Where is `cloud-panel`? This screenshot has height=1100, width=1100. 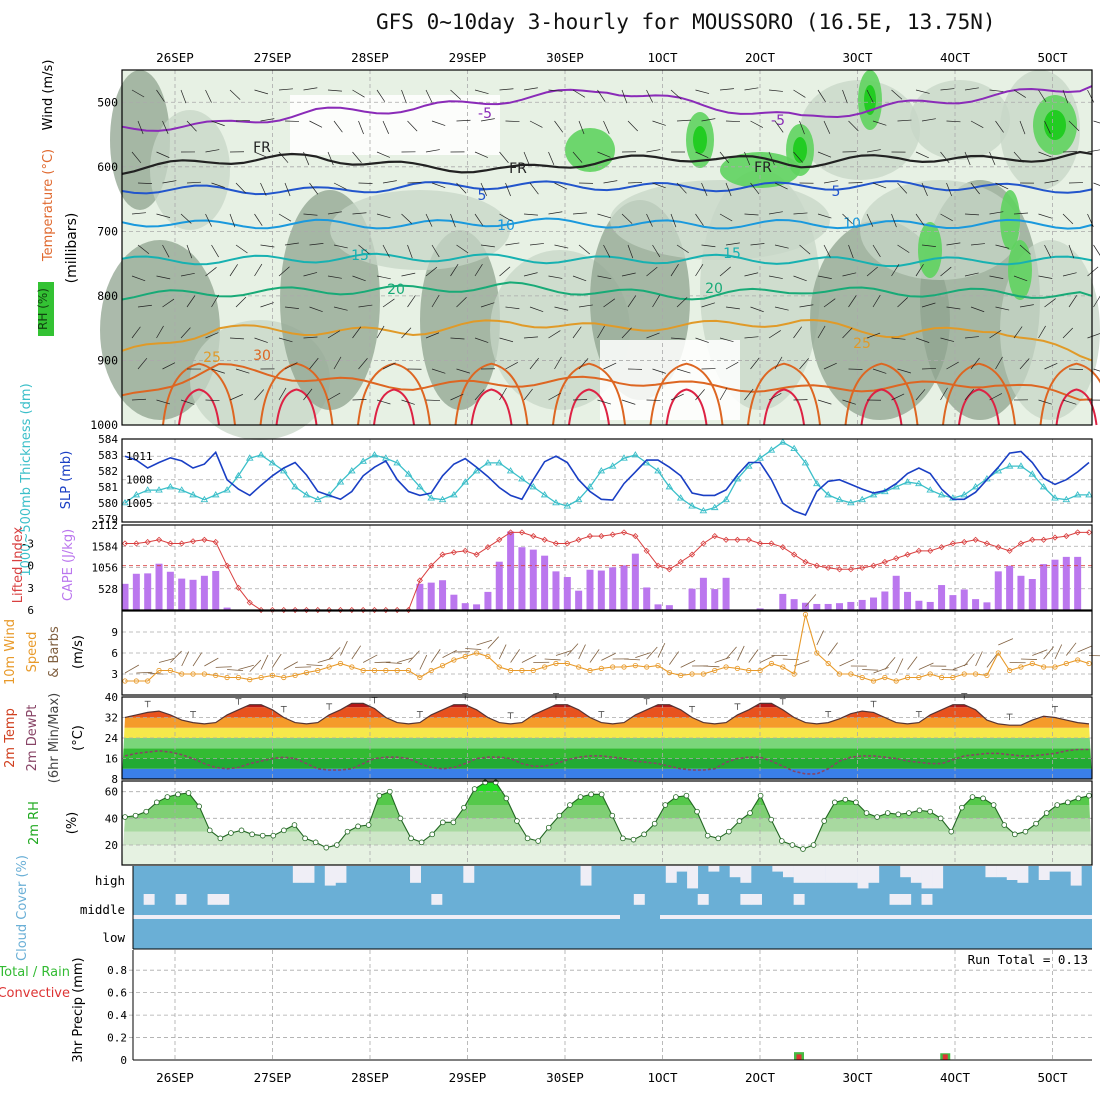
cloud-panel is located at coordinates (612, 908).